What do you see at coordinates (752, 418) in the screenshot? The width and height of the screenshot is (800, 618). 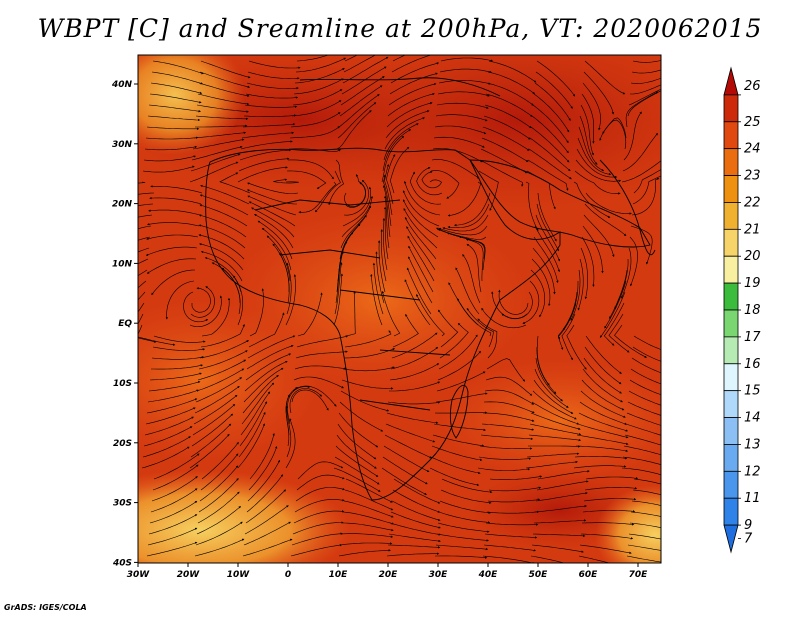 I see `colorbar-label: 14` at bounding box center [752, 418].